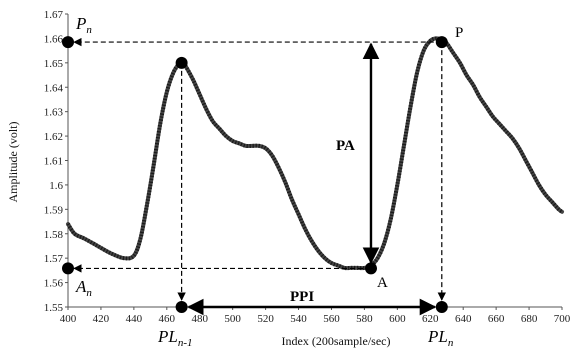 The image size is (571, 351). I want to click on x-tick-label: 600, so click(397, 319).